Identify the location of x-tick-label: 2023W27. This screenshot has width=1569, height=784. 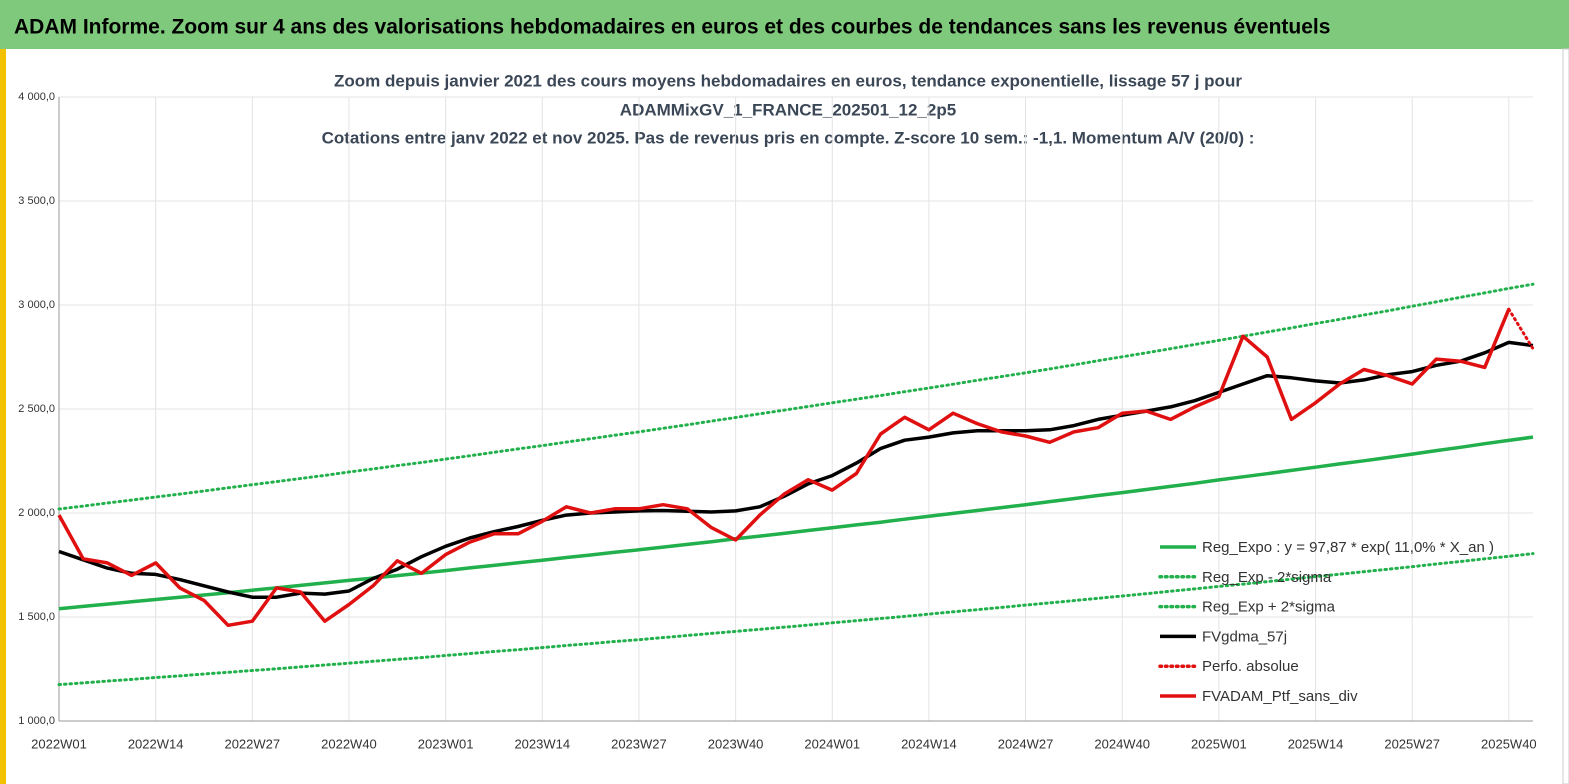
(639, 743).